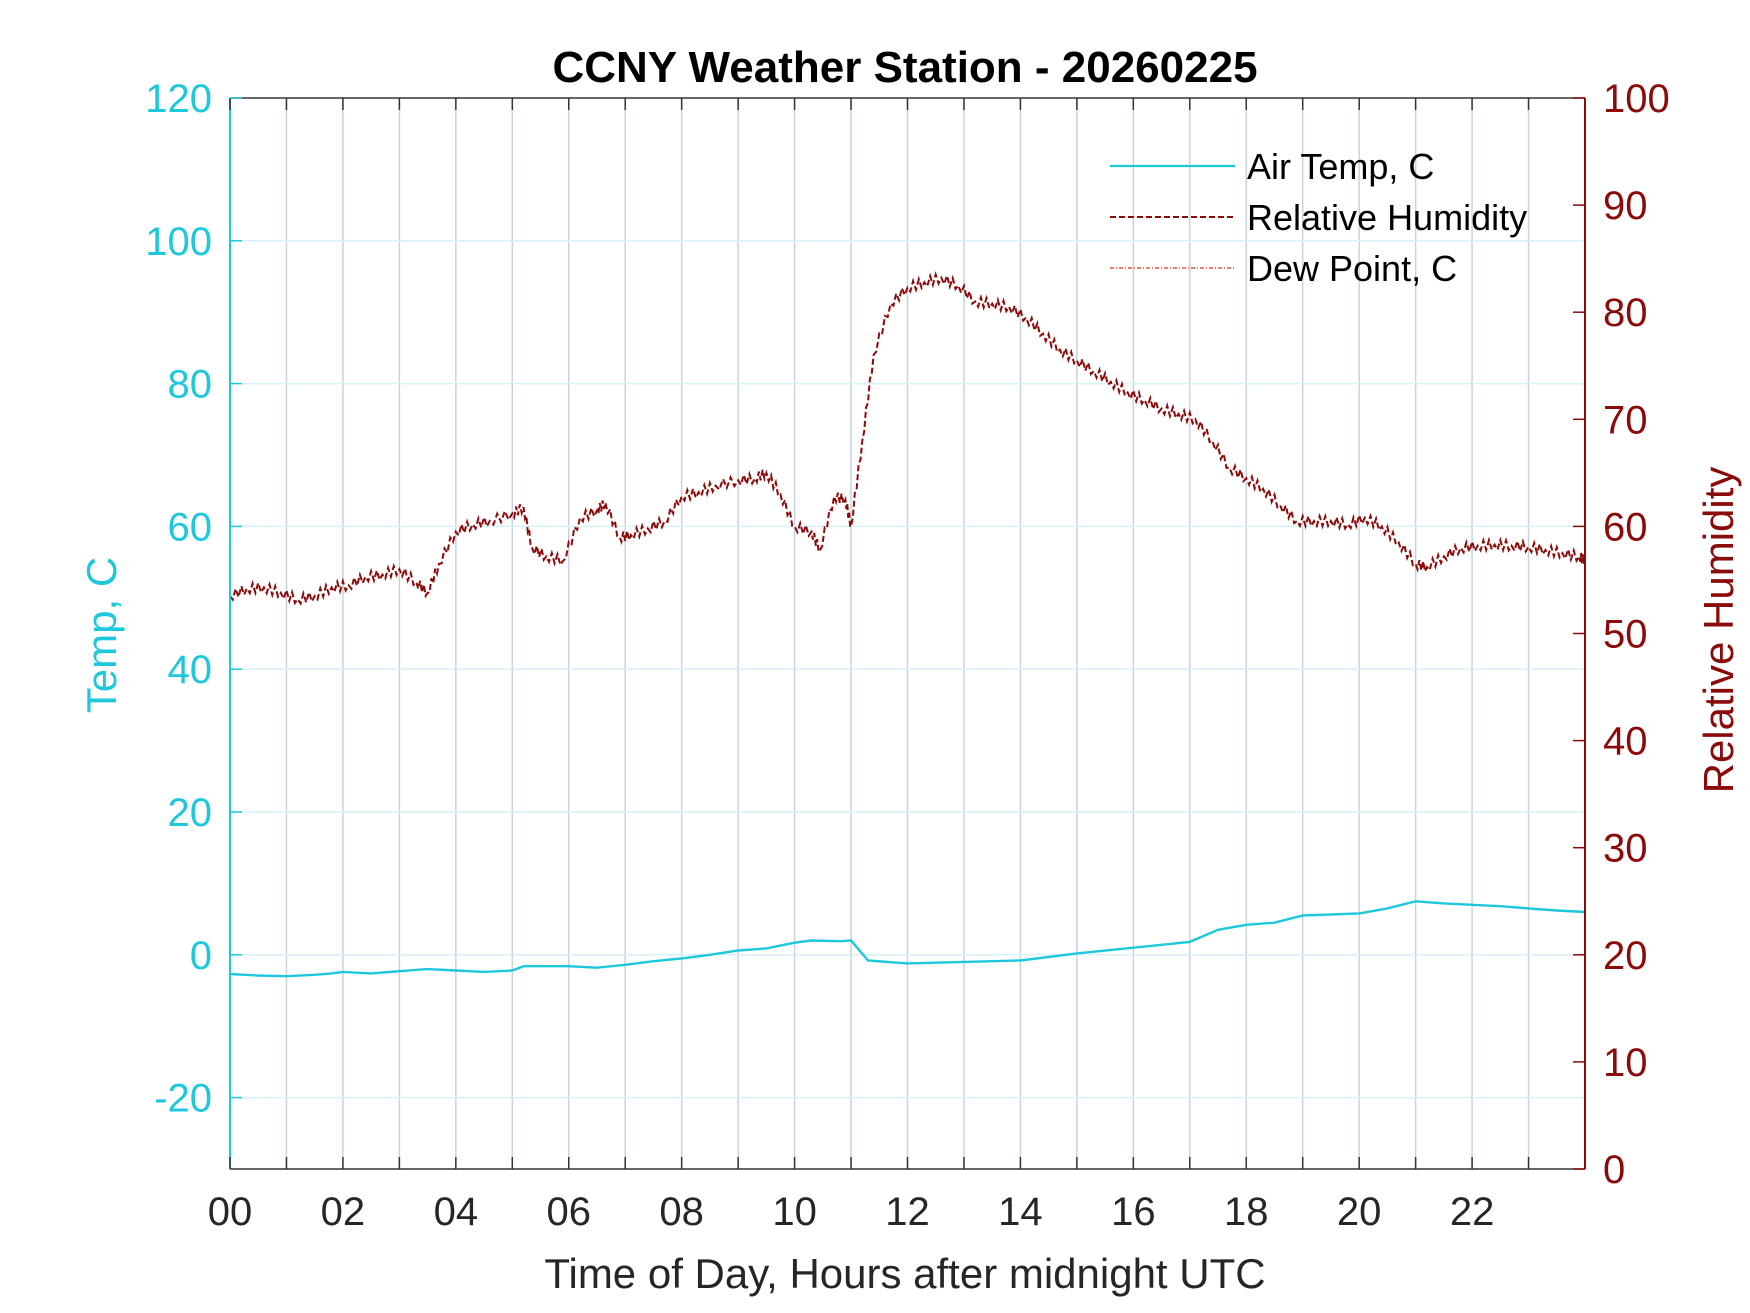  I want to click on x-tick-label: 18, so click(1246, 1212).